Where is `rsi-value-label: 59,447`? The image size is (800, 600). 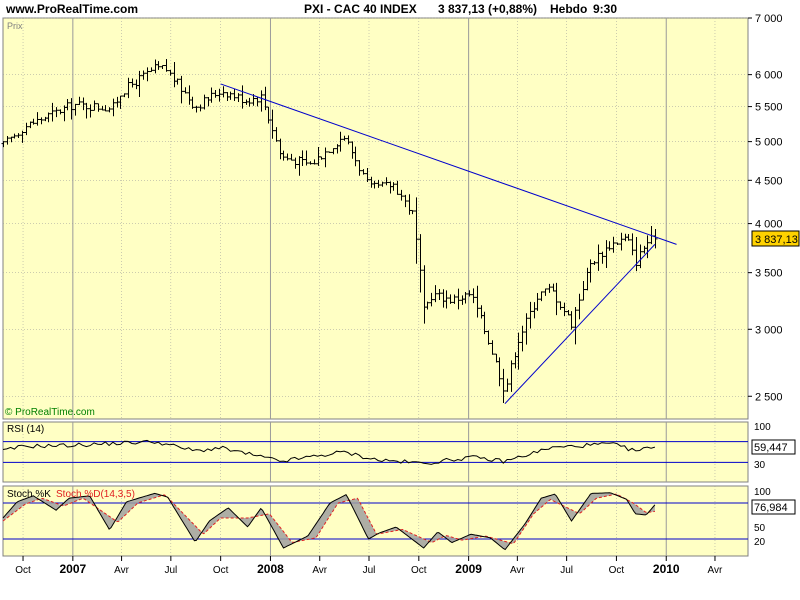 rsi-value-label: 59,447 is located at coordinates (771, 448).